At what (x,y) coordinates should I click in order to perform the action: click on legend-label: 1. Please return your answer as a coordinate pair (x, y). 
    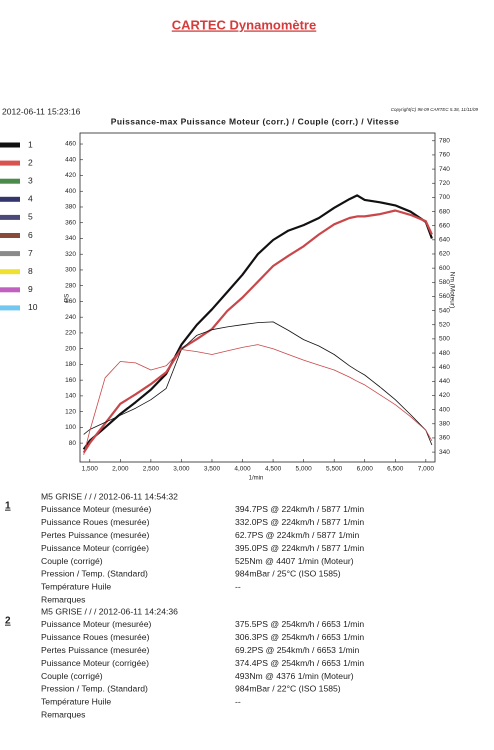
    Looking at the image, I should click on (30, 144).